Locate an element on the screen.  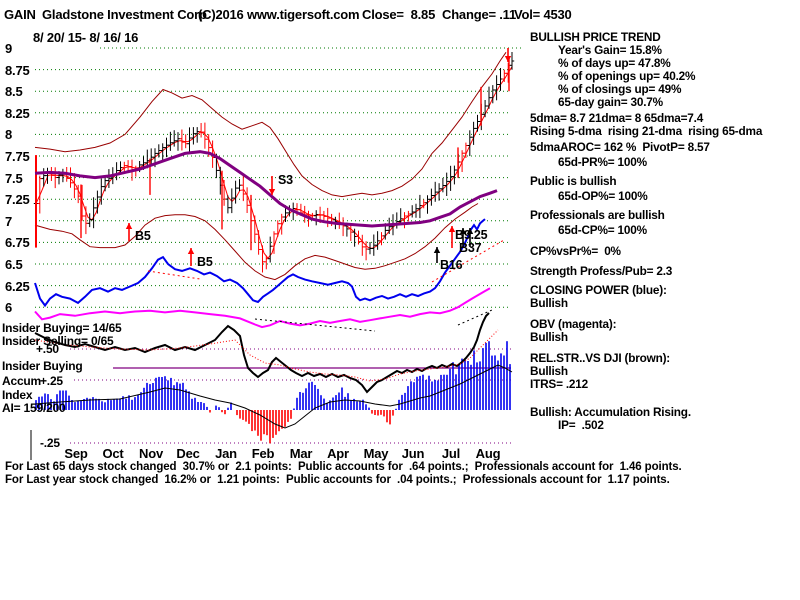
right-panel-line: % of openings up= 40.2% is located at coordinates (627, 76).